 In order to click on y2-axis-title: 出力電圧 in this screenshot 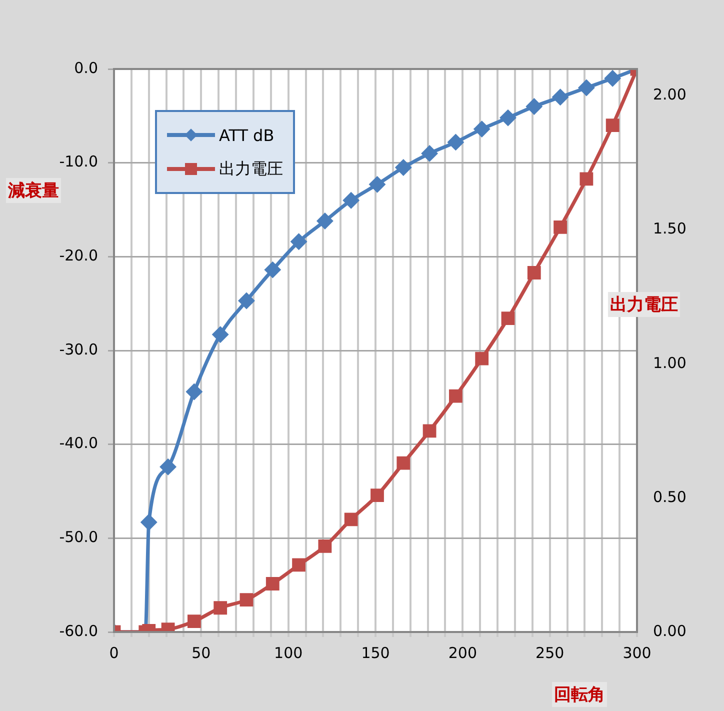, I will do `click(644, 304)`.